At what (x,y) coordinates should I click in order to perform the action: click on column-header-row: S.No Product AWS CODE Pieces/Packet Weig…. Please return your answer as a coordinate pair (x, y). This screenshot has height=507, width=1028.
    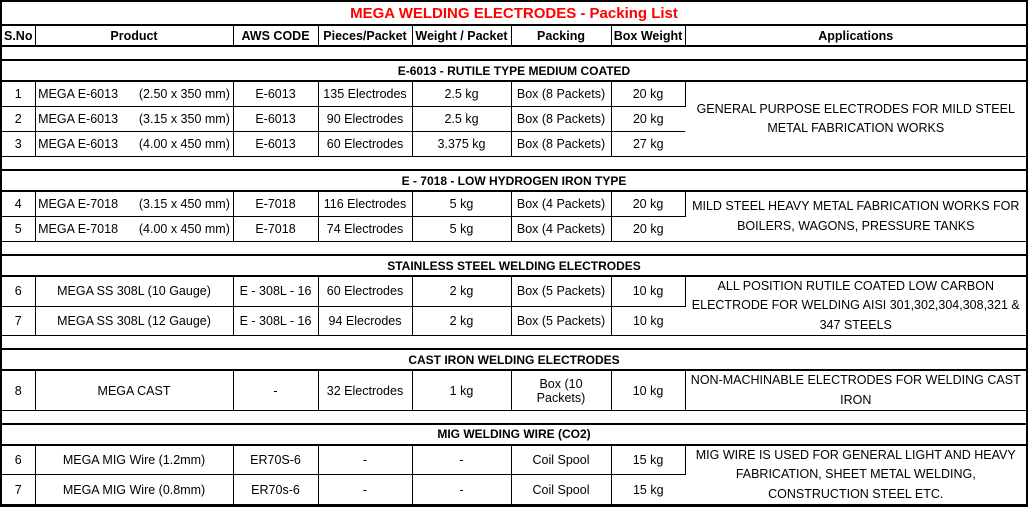
    Looking at the image, I should click on (514, 36).